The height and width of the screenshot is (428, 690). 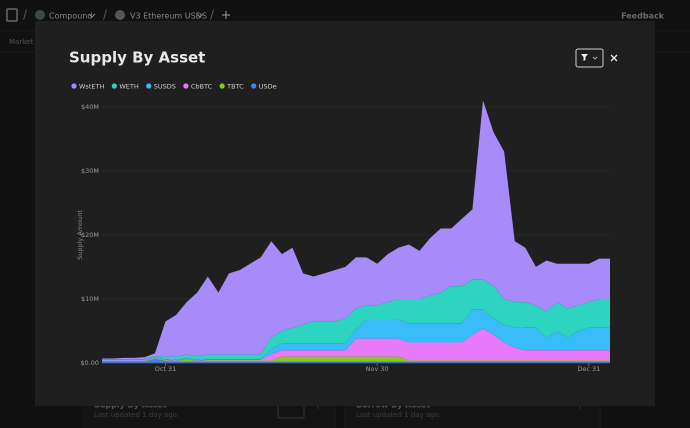 What do you see at coordinates (90, 171) in the screenshot?
I see `y-tick-label: $30M` at bounding box center [90, 171].